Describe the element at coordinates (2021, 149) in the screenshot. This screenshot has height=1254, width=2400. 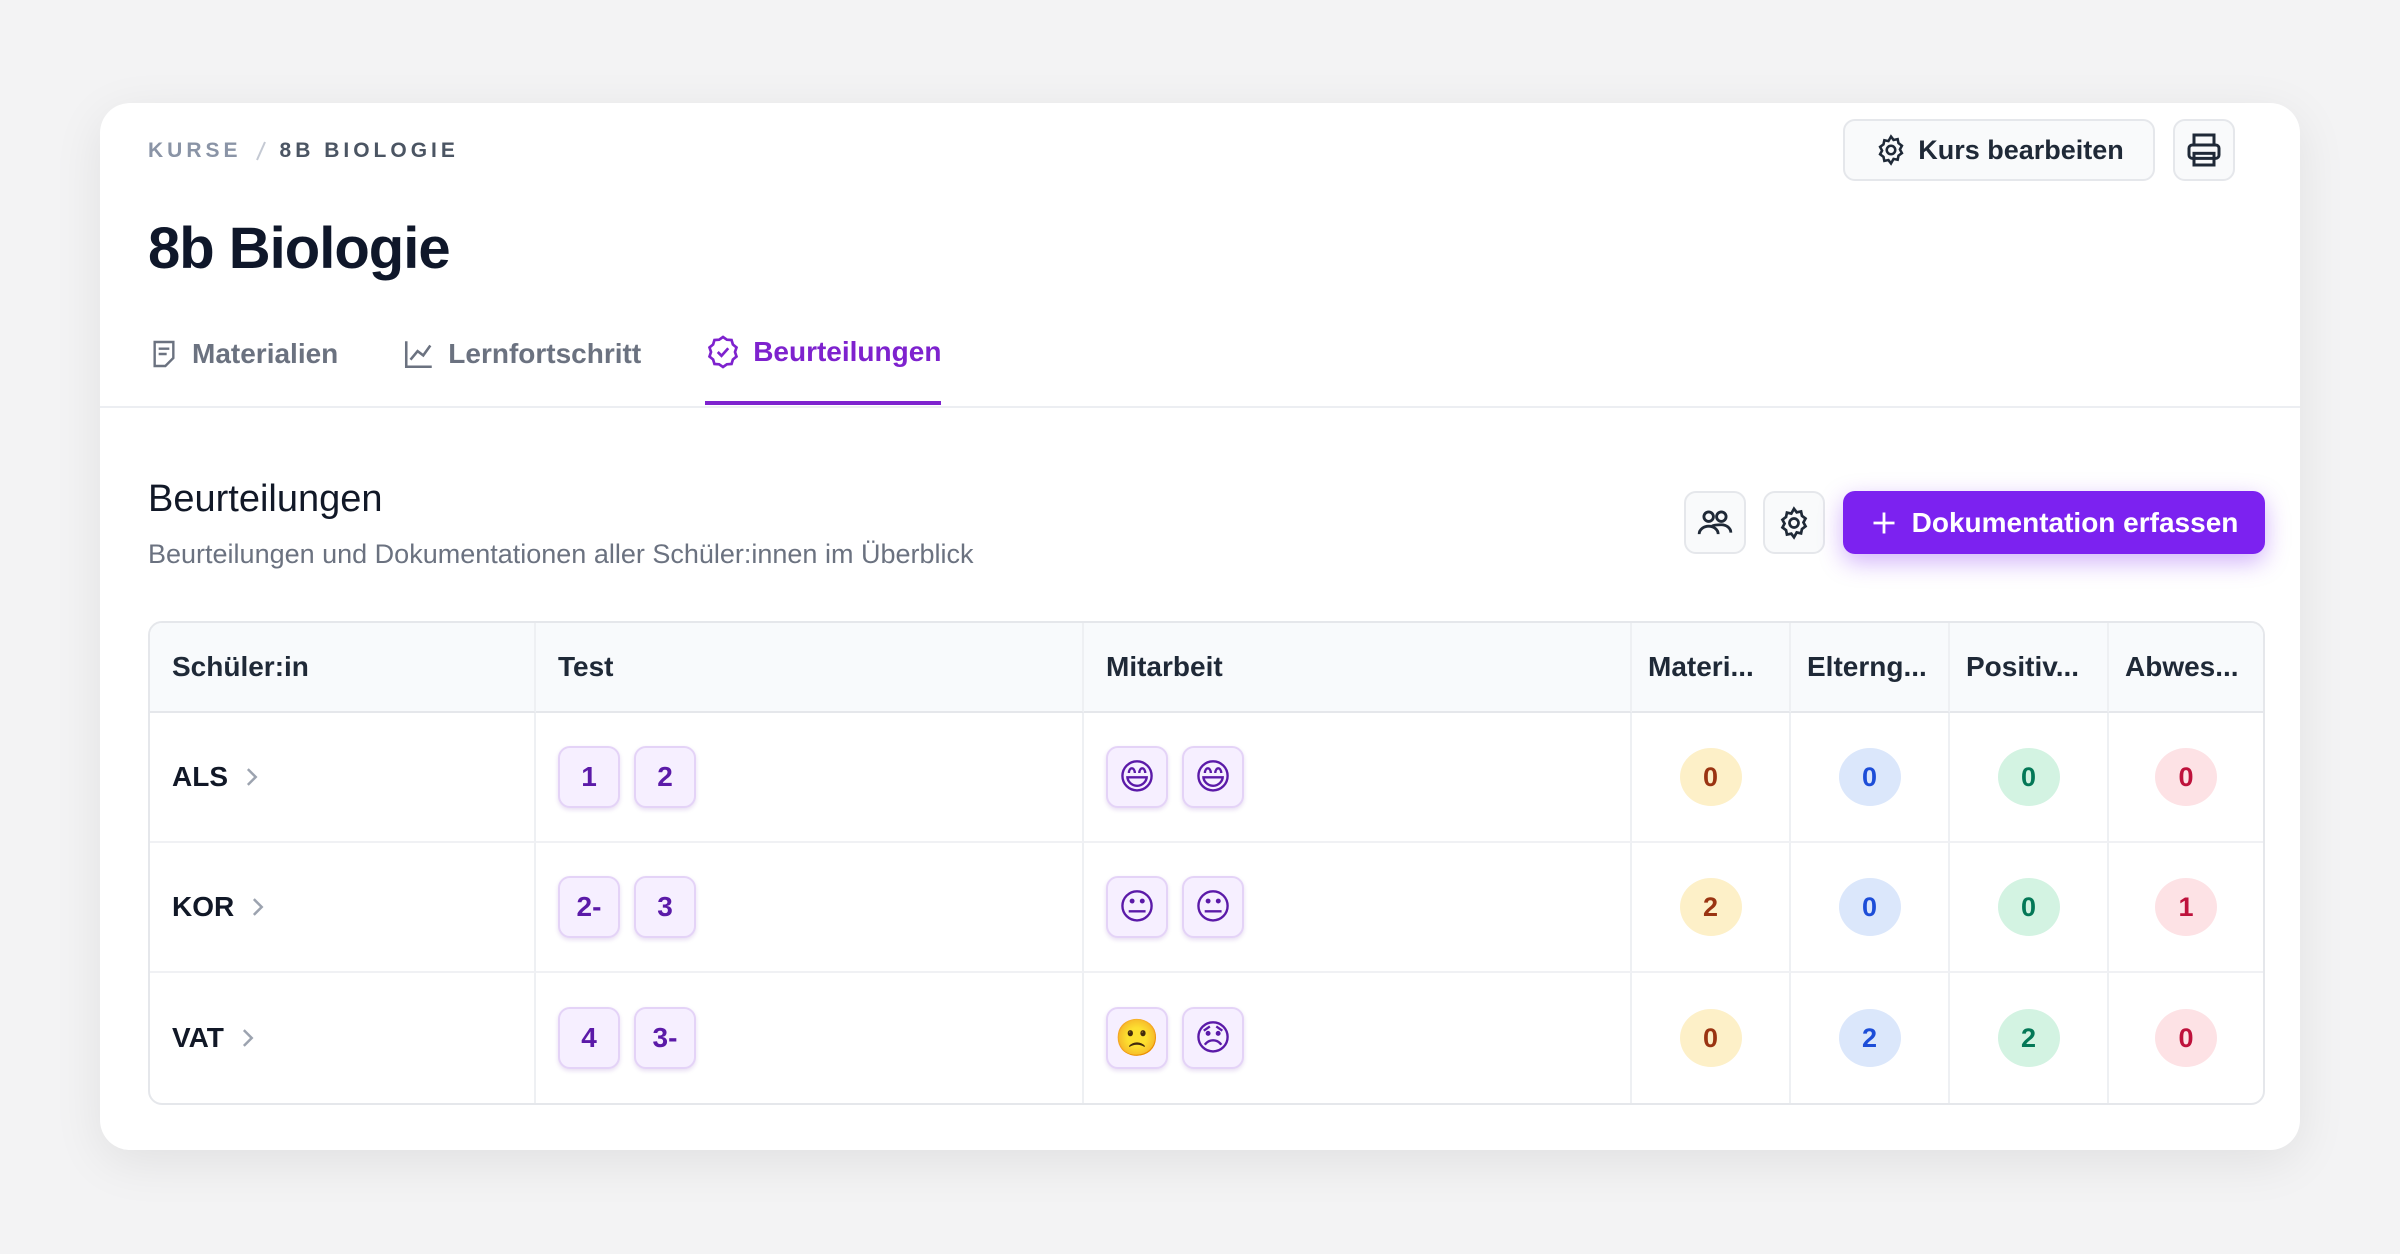
I see `button-label: Kurs bearbeiten` at that location.